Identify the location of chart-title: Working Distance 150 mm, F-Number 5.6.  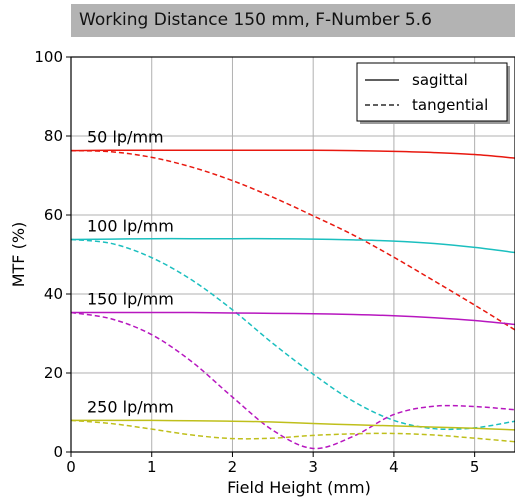
(255, 20).